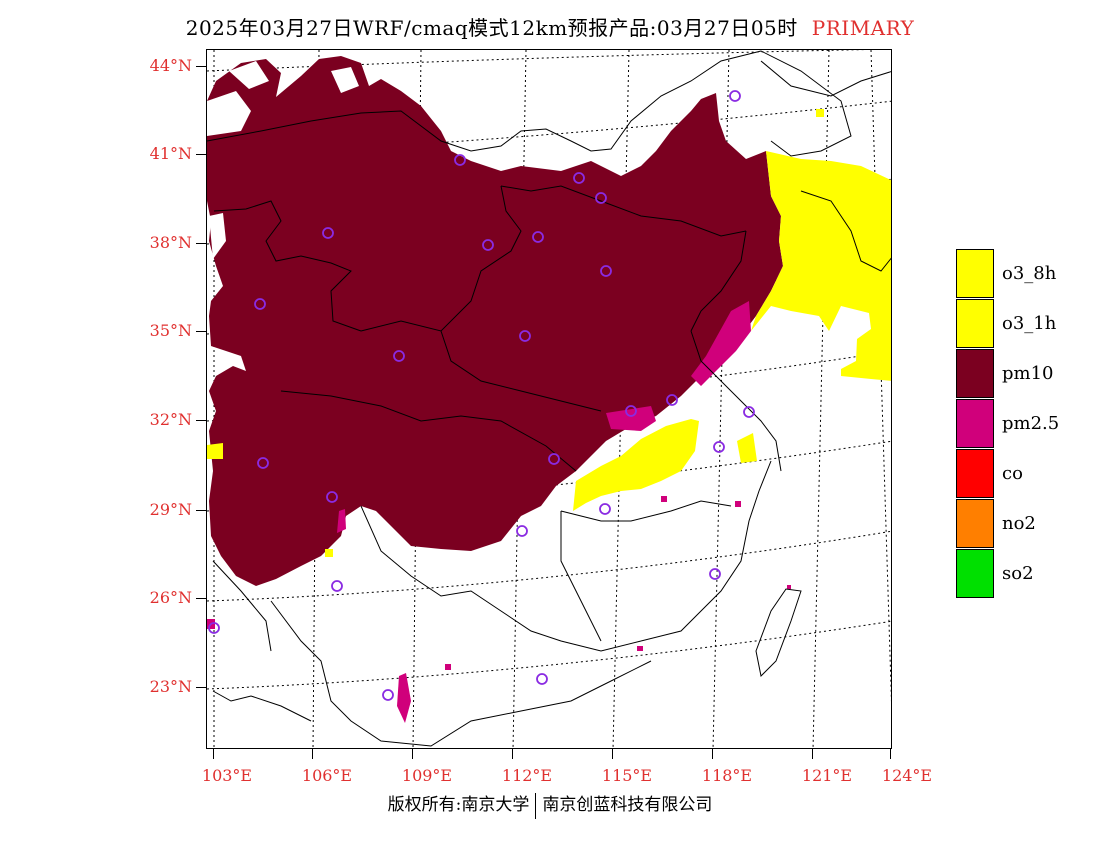 The height and width of the screenshot is (850, 1100). What do you see at coordinates (1031, 423) in the screenshot?
I see `legend-label: pm2.5` at bounding box center [1031, 423].